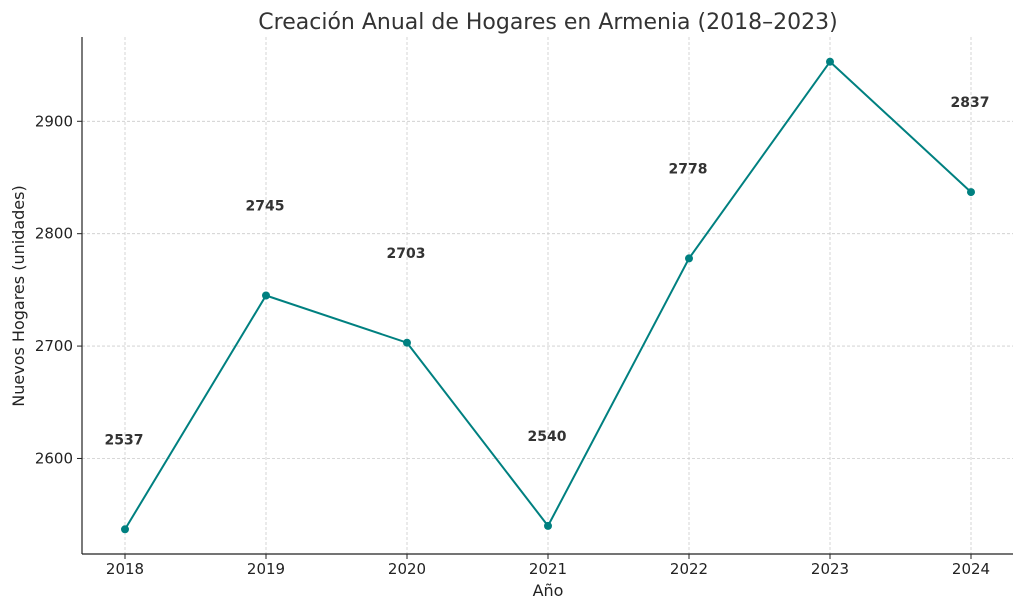 The width and height of the screenshot is (1024, 610). Describe the element at coordinates (548, 590) in the screenshot. I see `x-axis-label: Año` at that location.